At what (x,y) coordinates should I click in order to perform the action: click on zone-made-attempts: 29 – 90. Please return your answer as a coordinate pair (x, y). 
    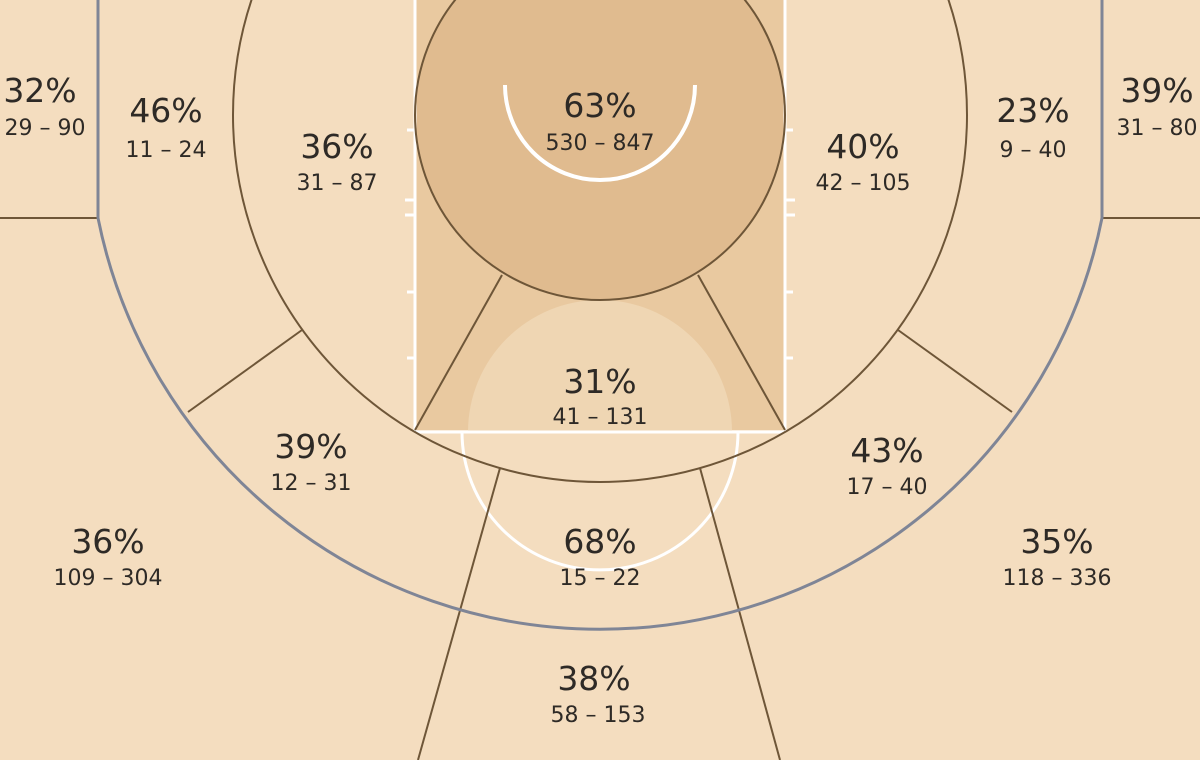
    Looking at the image, I should click on (45, 128).